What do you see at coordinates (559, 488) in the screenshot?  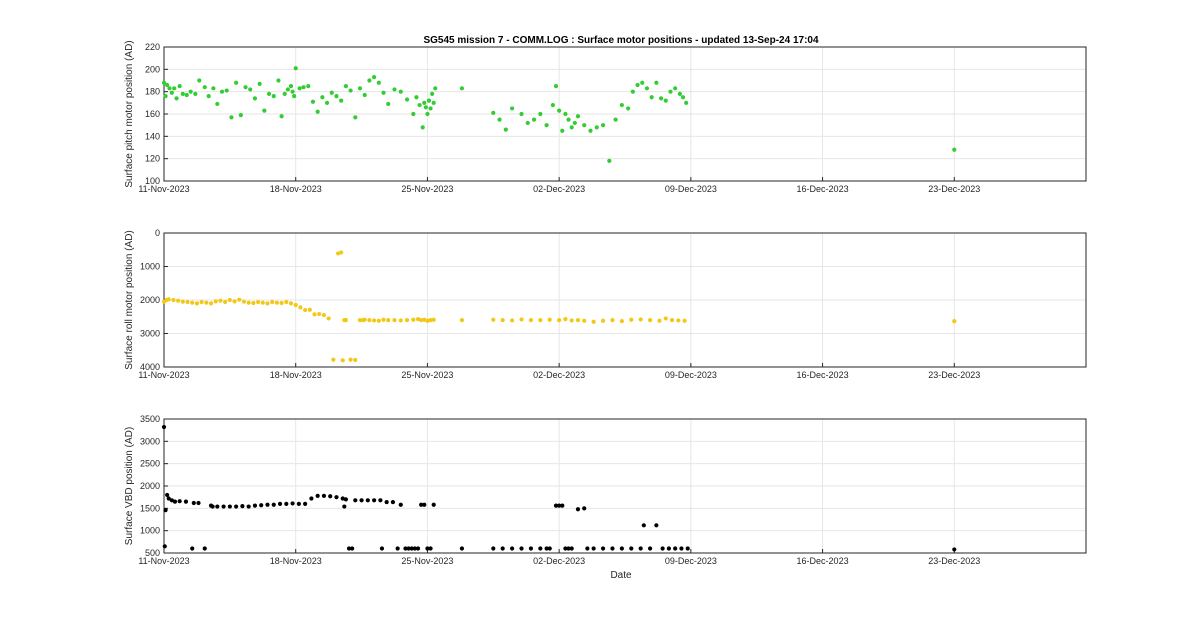 I see `scatter-points` at bounding box center [559, 488].